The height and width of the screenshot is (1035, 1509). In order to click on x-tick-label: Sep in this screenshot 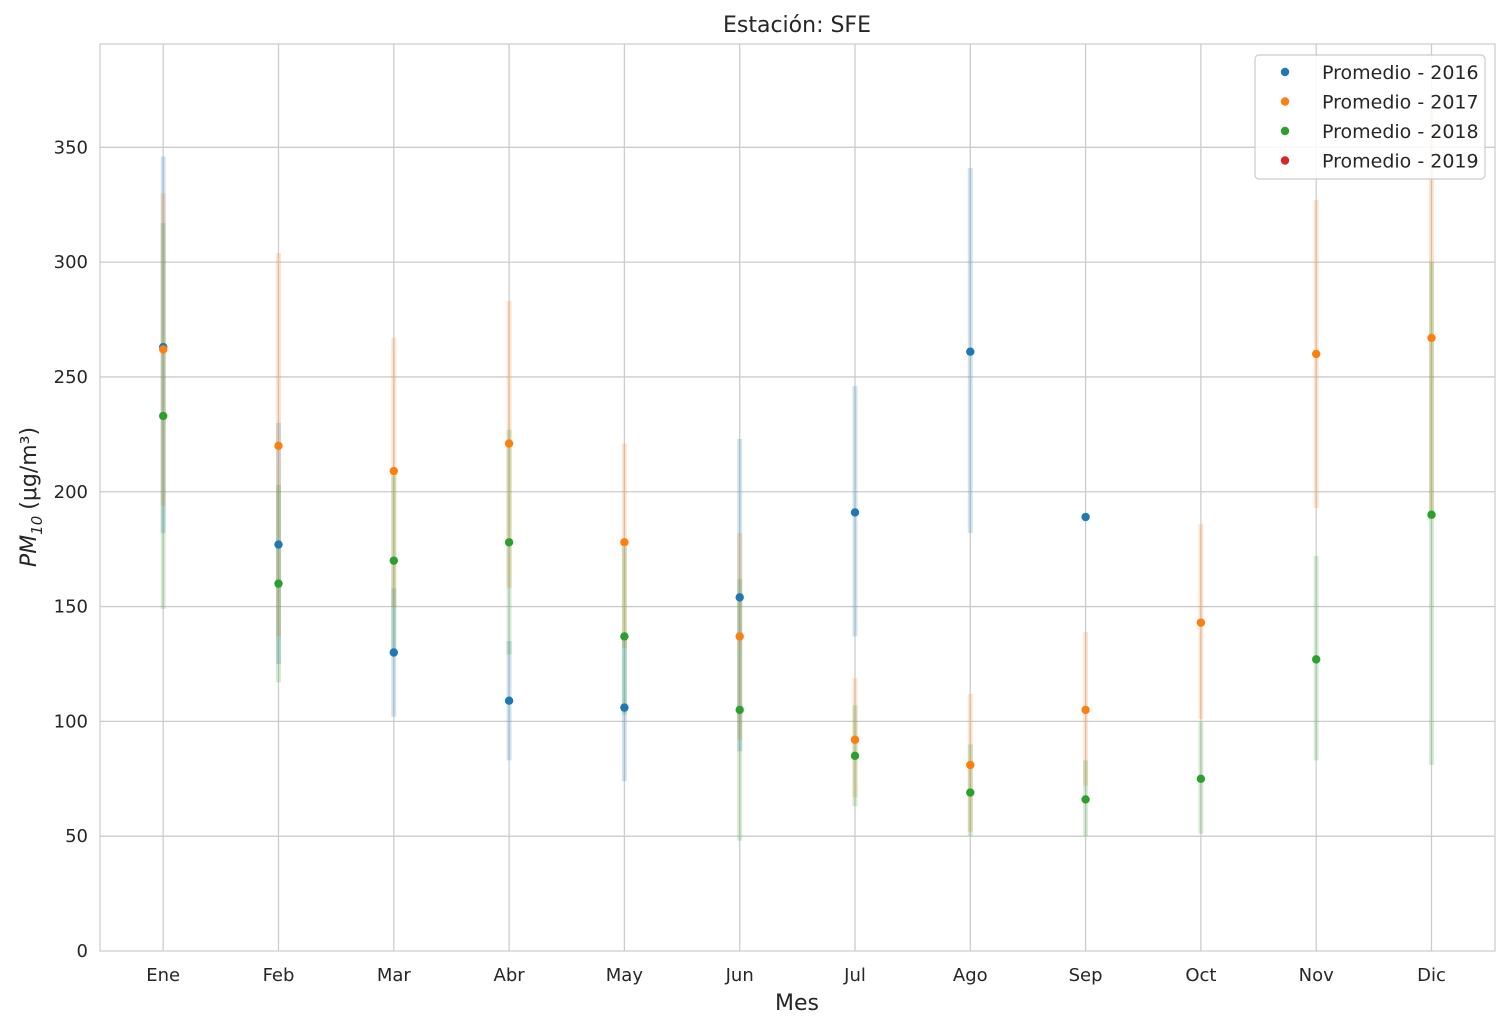, I will do `click(1086, 975)`.